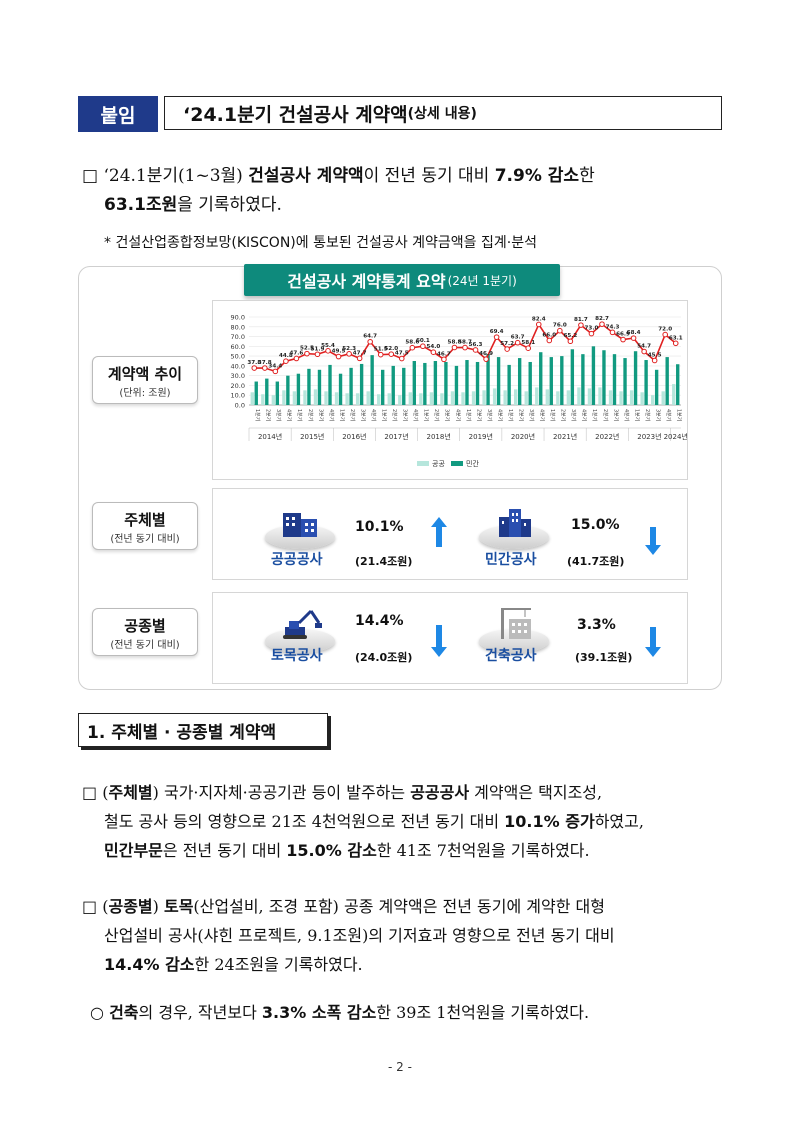  I want to click on legend-label-private: 민간, so click(472, 463).